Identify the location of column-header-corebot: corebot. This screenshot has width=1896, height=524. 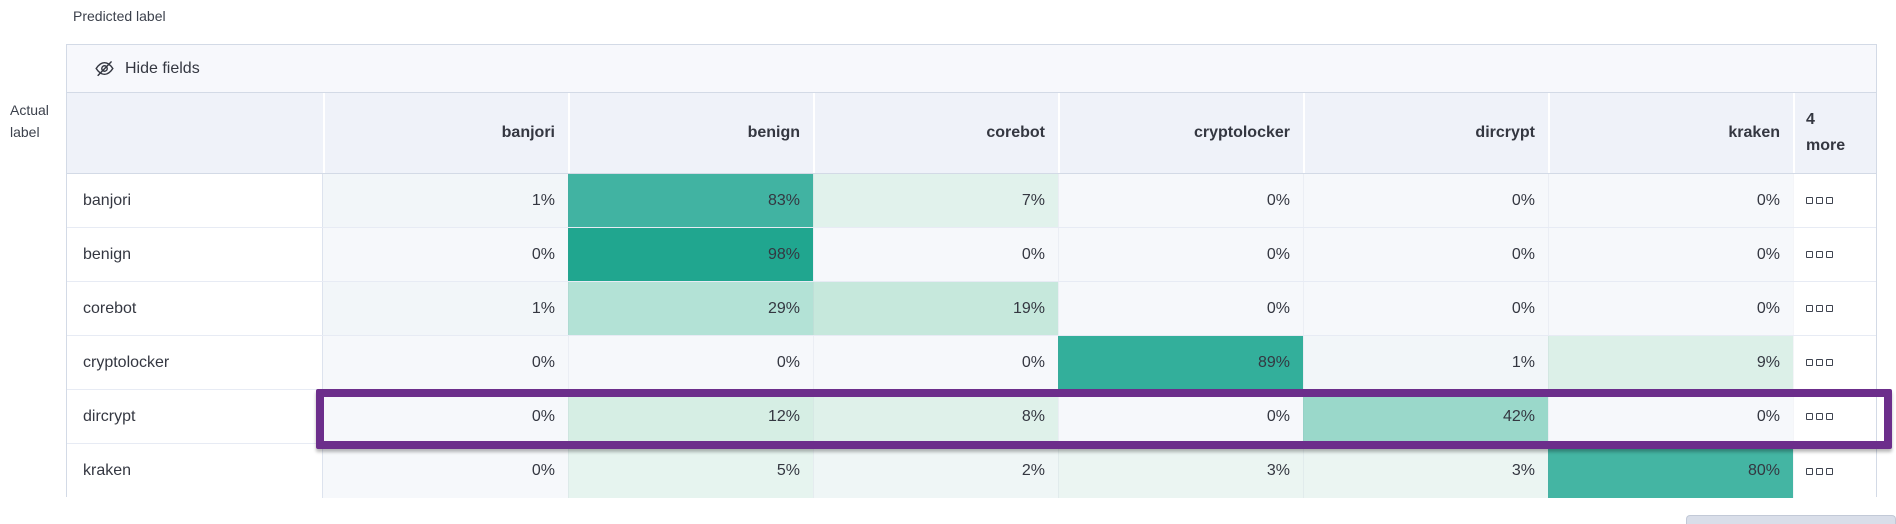
(935, 133).